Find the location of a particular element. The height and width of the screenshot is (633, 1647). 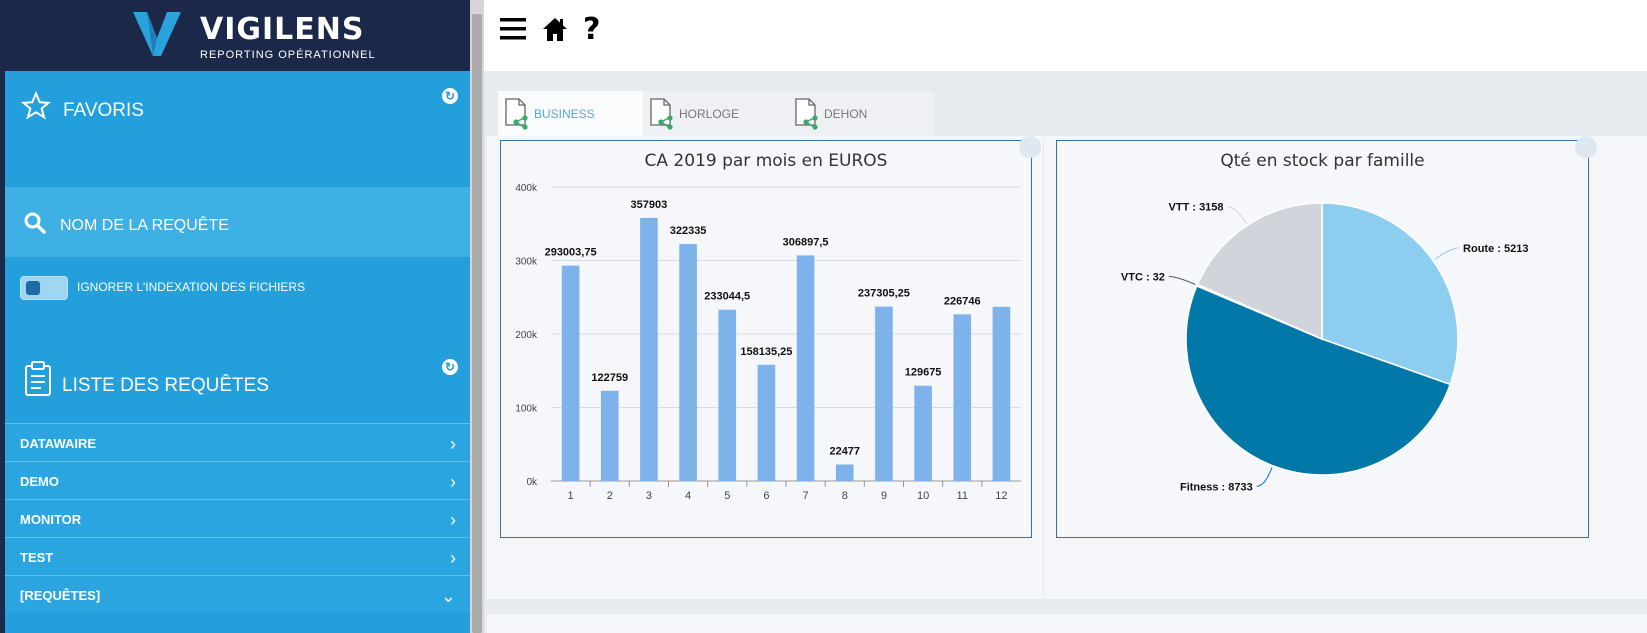

bar-data-label: 233044,5 is located at coordinates (727, 297).